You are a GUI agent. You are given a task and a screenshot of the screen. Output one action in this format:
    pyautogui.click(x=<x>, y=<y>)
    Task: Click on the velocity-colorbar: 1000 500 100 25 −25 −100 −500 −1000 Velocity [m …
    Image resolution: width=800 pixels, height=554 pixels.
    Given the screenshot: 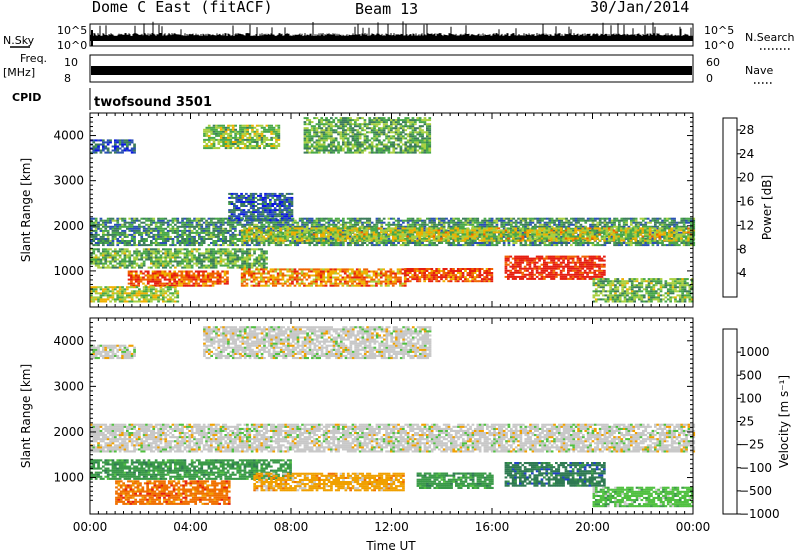 What is the action you would take?
    pyautogui.click(x=756, y=424)
    